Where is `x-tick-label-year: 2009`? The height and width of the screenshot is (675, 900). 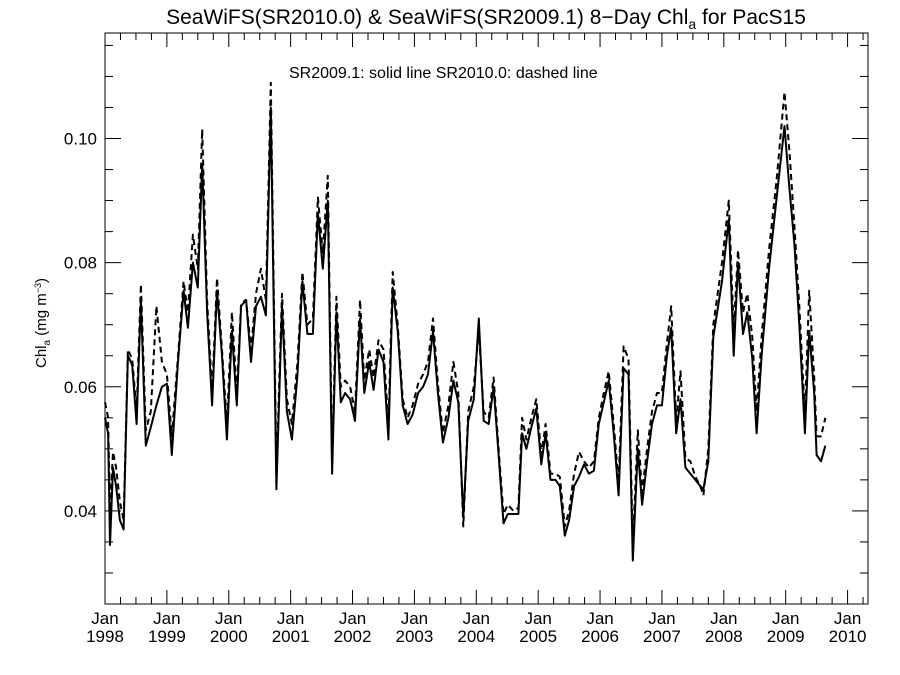
x-tick-label-year: 2009 is located at coordinates (786, 636).